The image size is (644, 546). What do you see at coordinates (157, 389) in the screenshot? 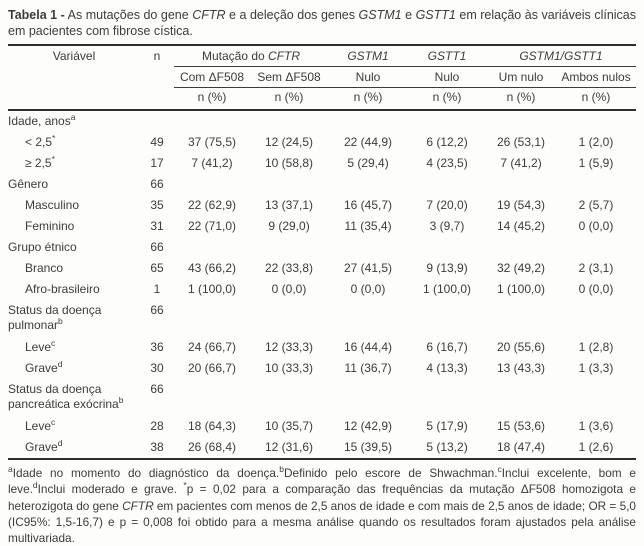
I see `cell-n: 66` at bounding box center [157, 389].